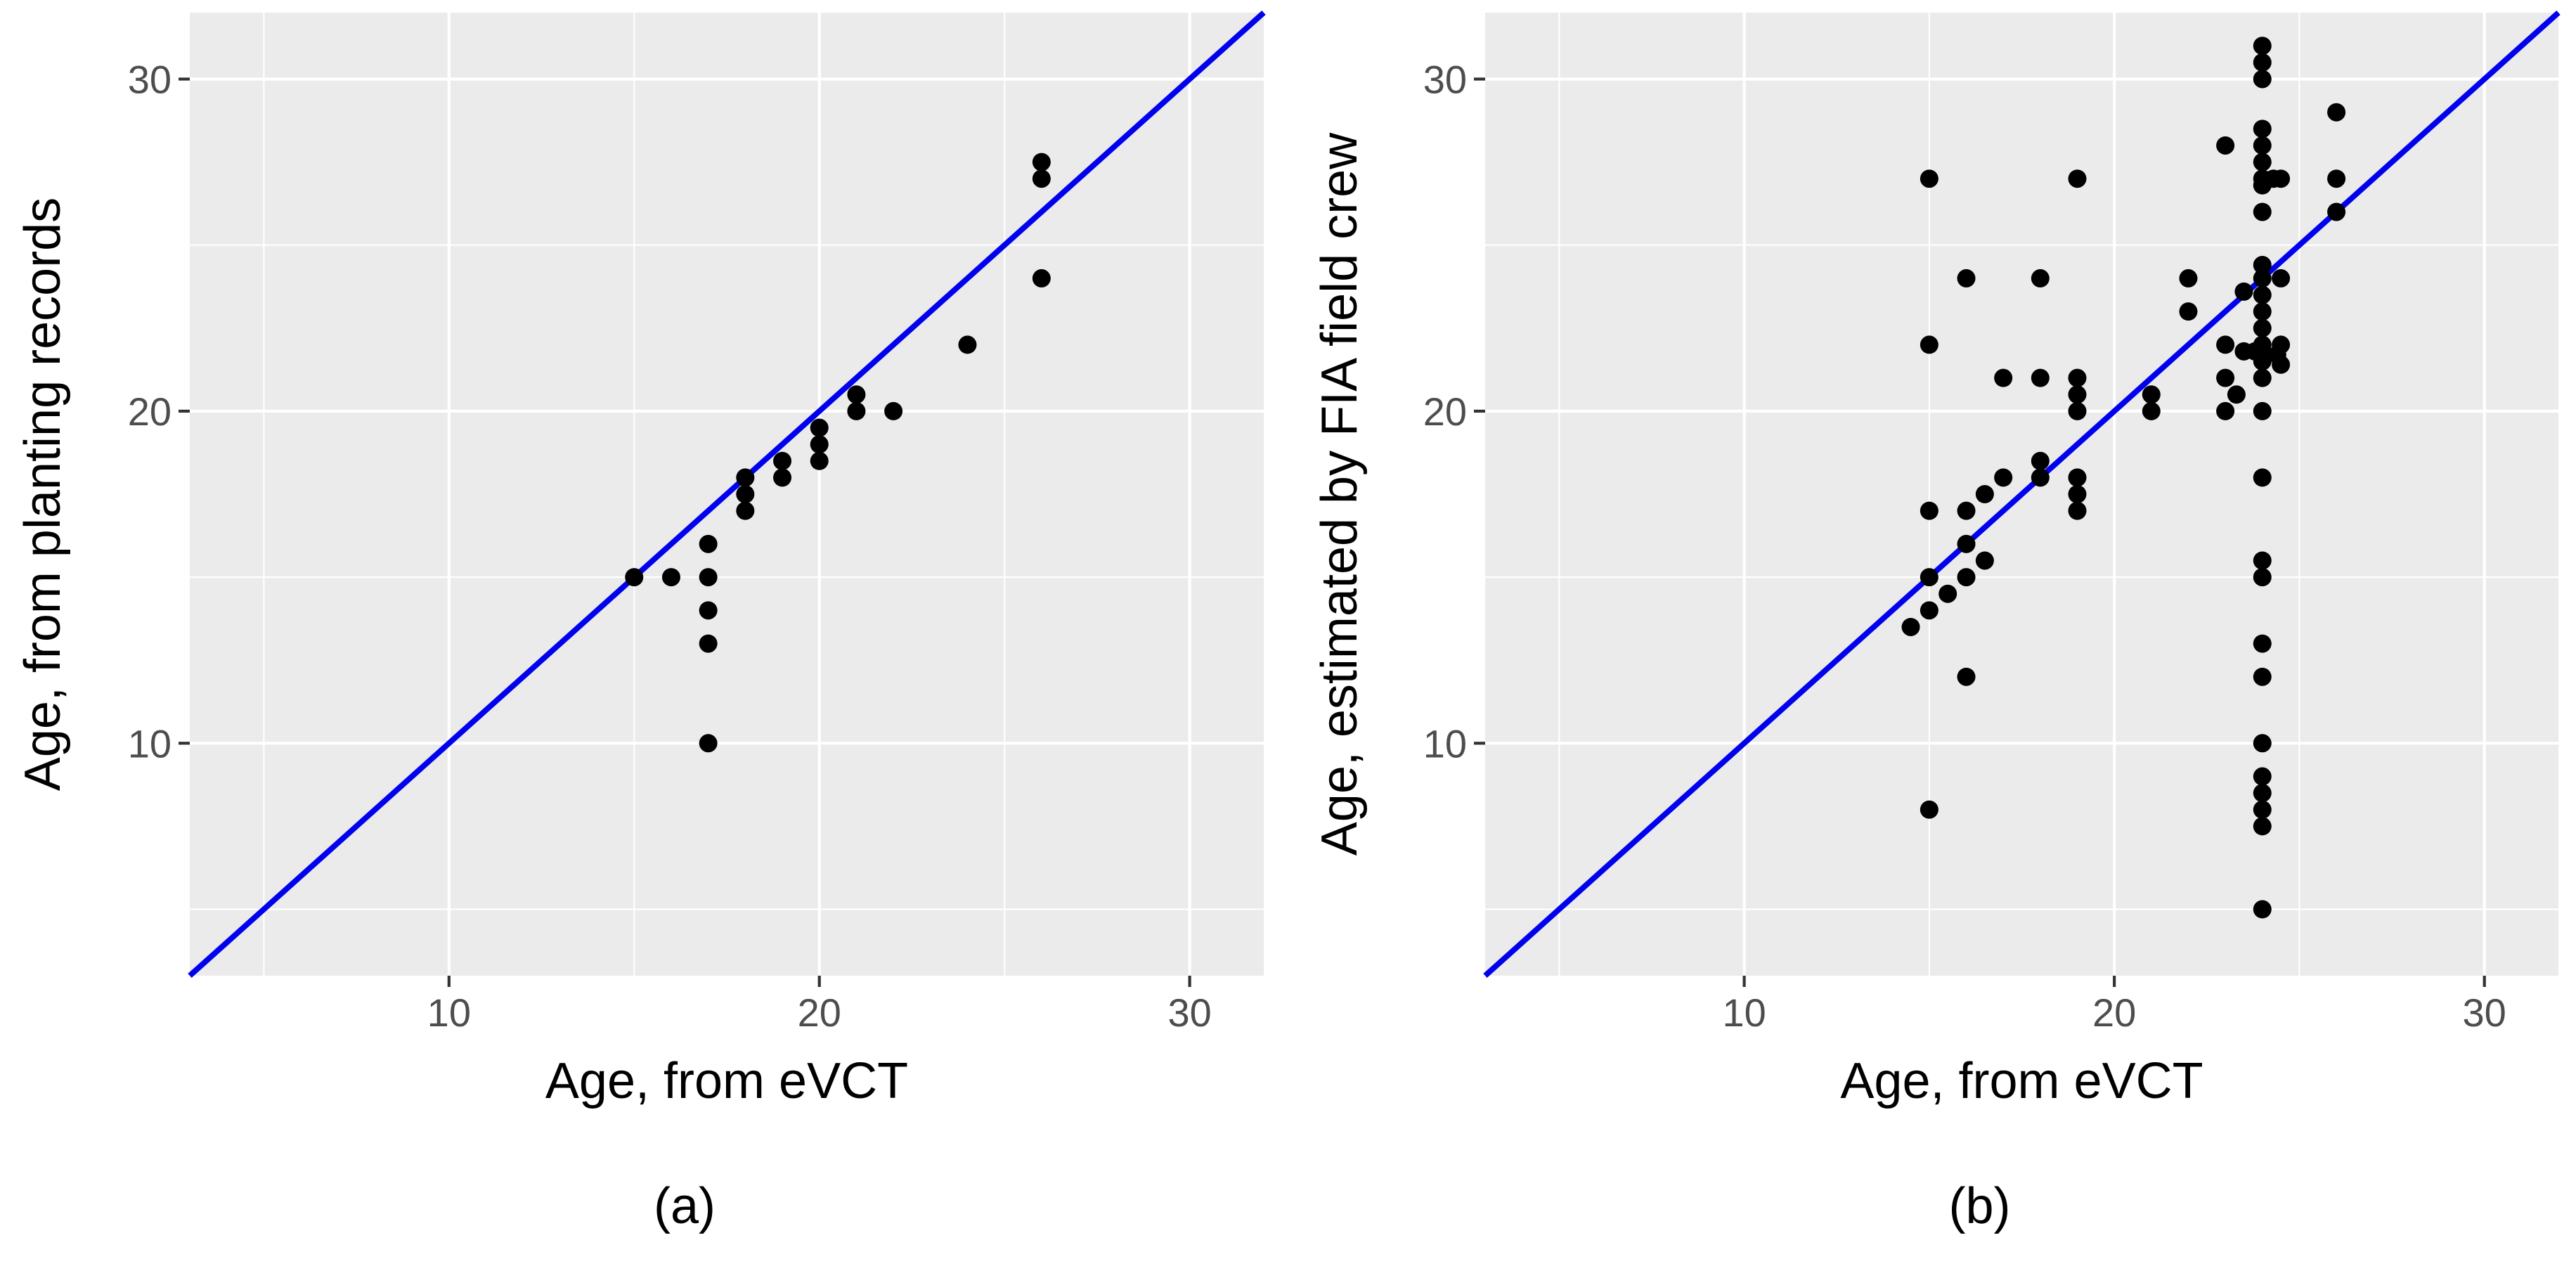 The width and height of the screenshot is (2576, 1266). I want to click on panel-caption: (a), so click(685, 1206).